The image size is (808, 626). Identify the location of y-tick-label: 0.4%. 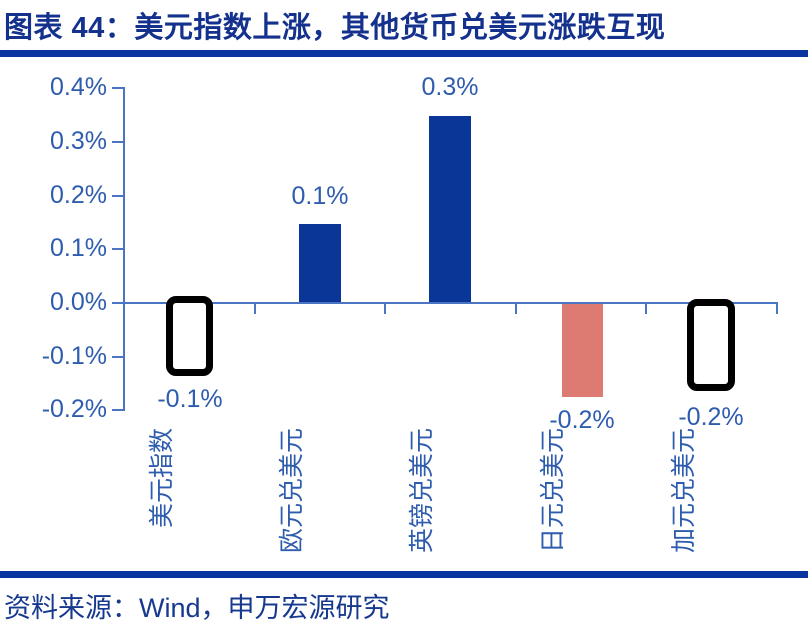
(78, 87).